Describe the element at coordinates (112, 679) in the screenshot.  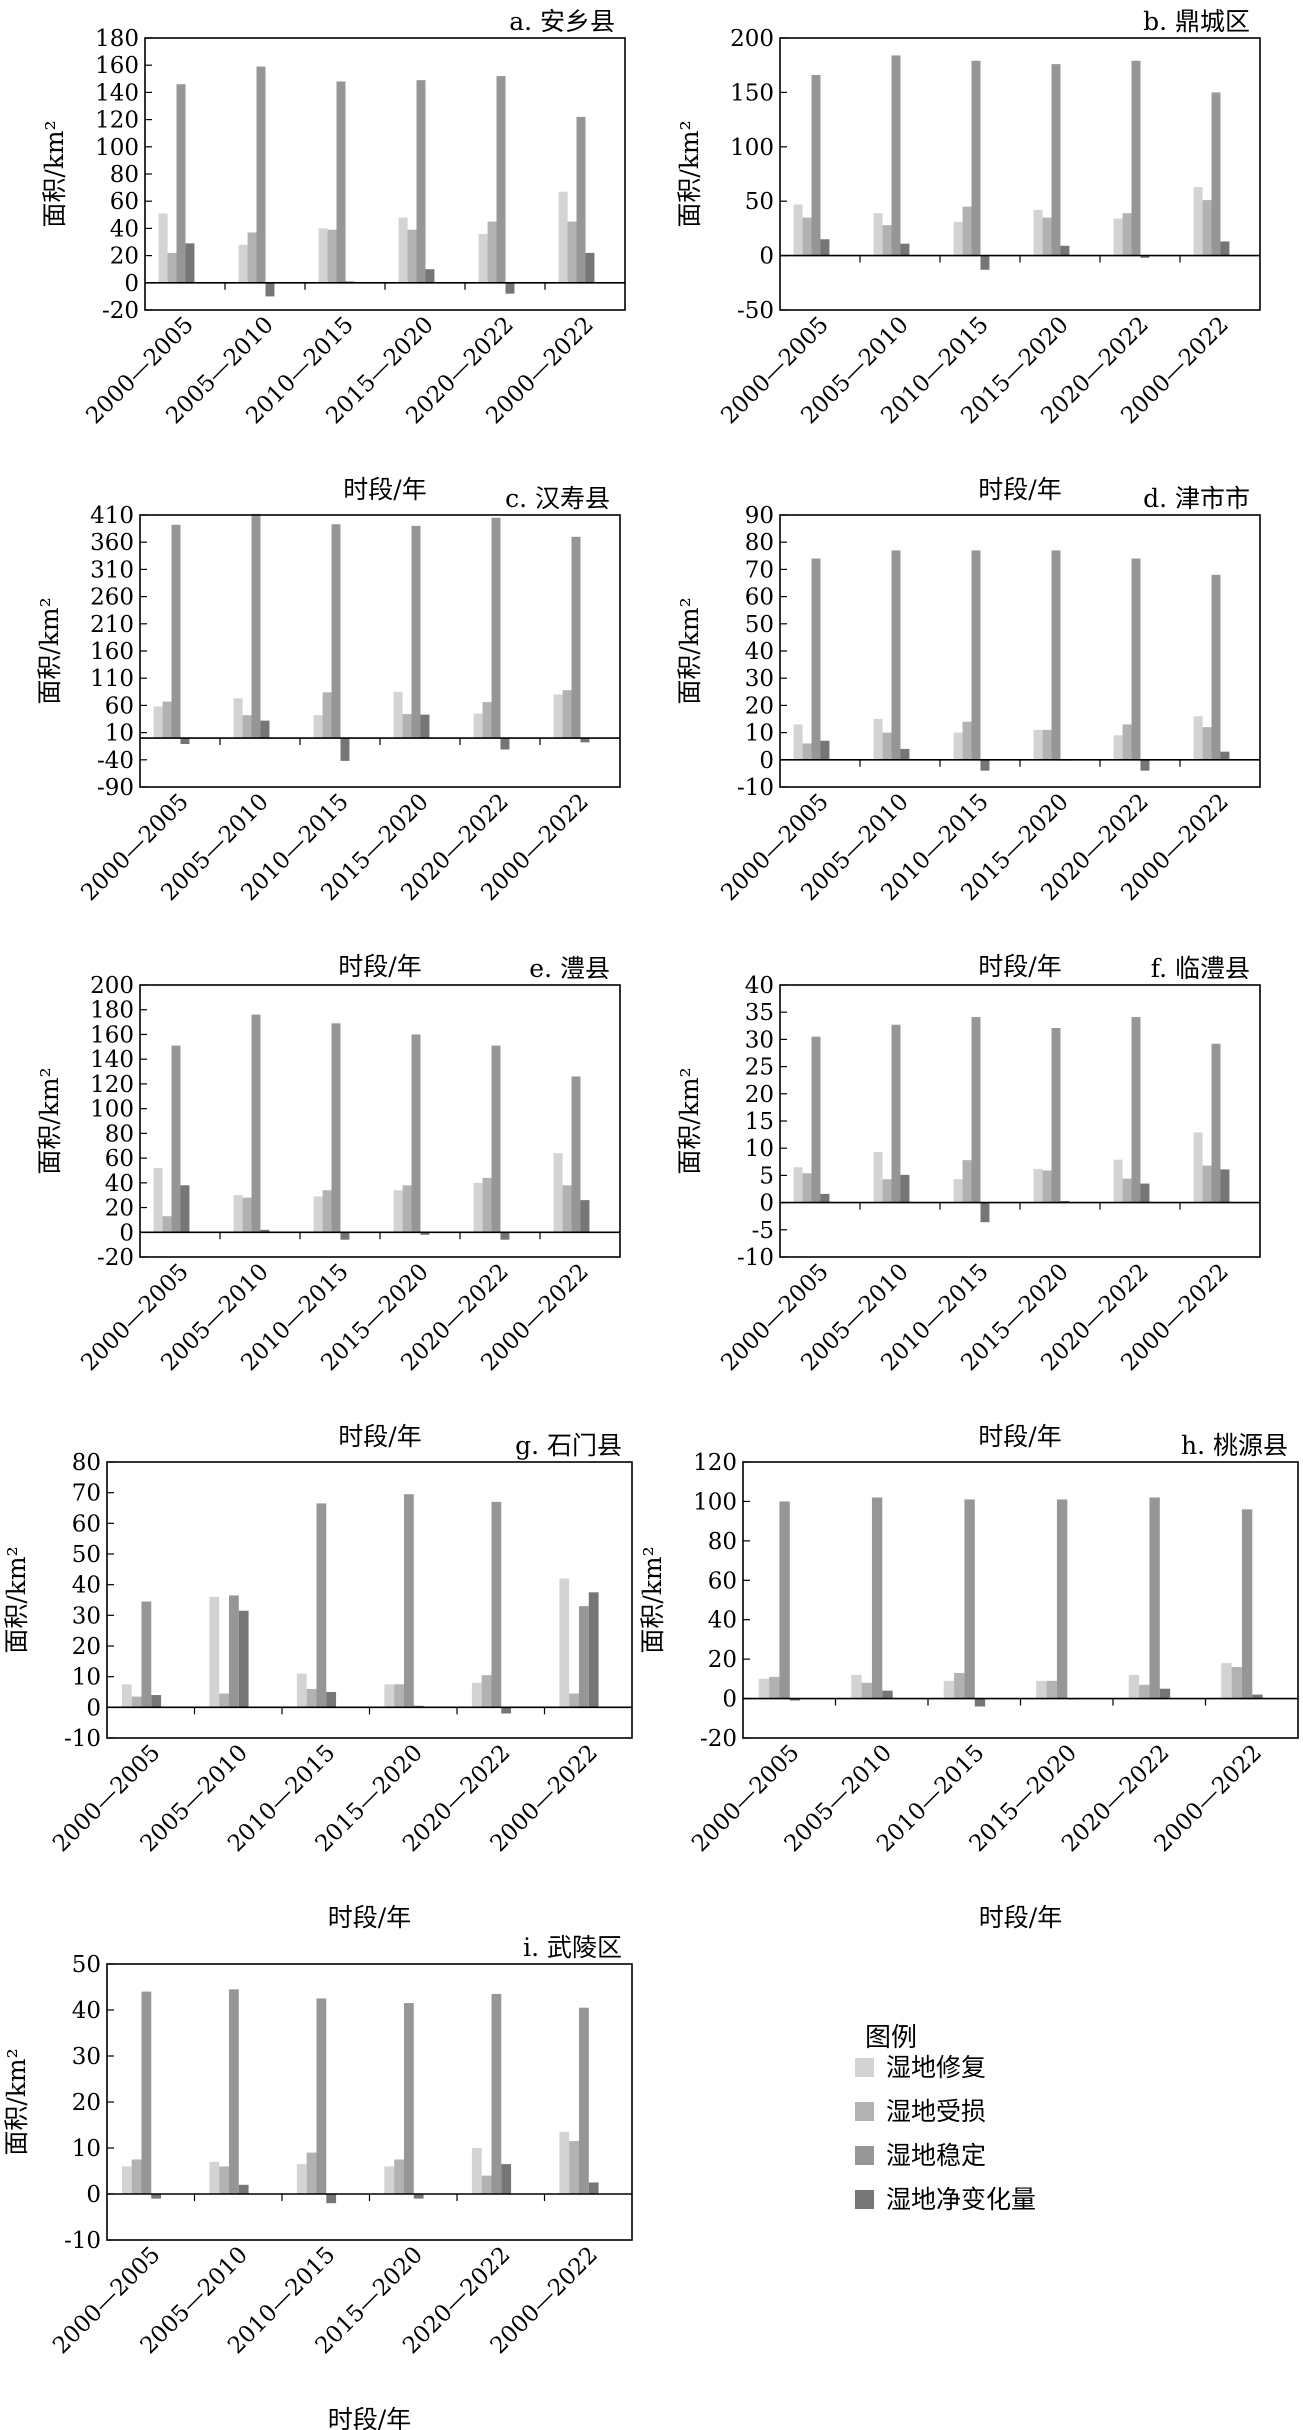
I see `y-tick-label: 110` at that location.